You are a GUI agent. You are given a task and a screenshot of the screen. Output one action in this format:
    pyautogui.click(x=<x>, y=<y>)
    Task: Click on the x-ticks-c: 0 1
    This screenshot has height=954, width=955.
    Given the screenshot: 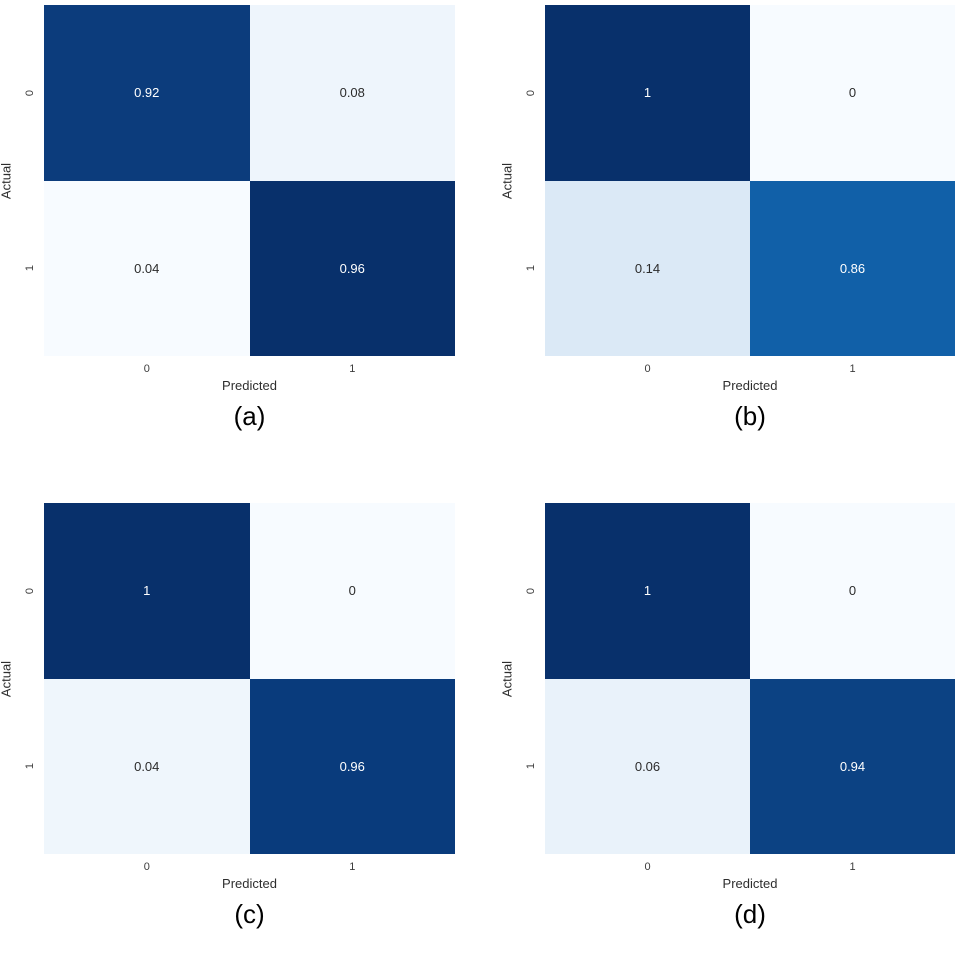 What is the action you would take?
    pyautogui.click(x=249, y=864)
    